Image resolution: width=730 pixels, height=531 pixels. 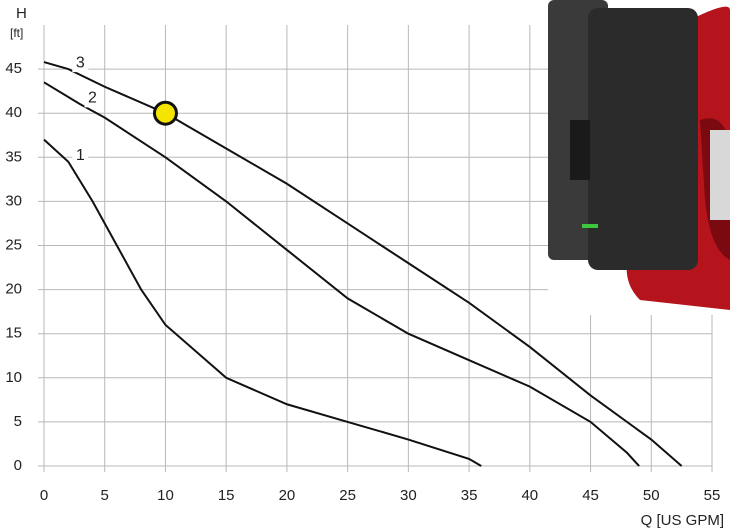 I want to click on y-tick-label: 25, so click(x=13, y=244).